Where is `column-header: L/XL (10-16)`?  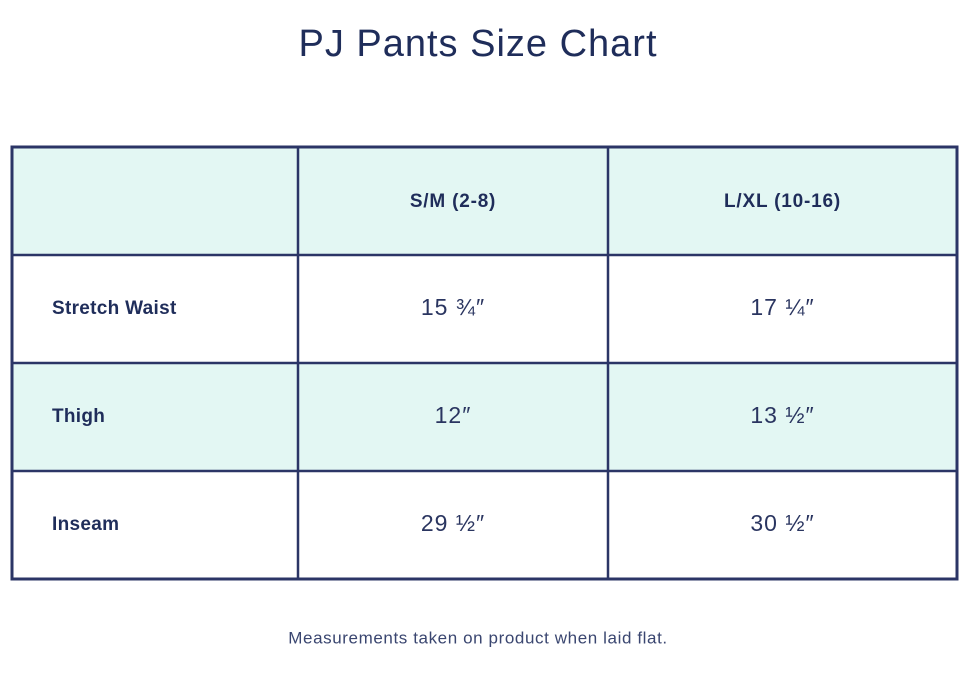
column-header: L/XL (10-16) is located at coordinates (782, 201).